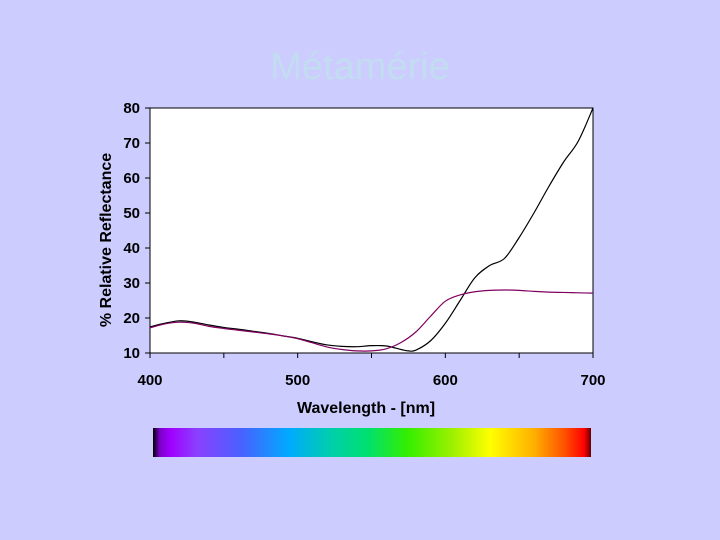  Describe the element at coordinates (131, 213) in the screenshot. I see `y-tick-label: 50` at that location.